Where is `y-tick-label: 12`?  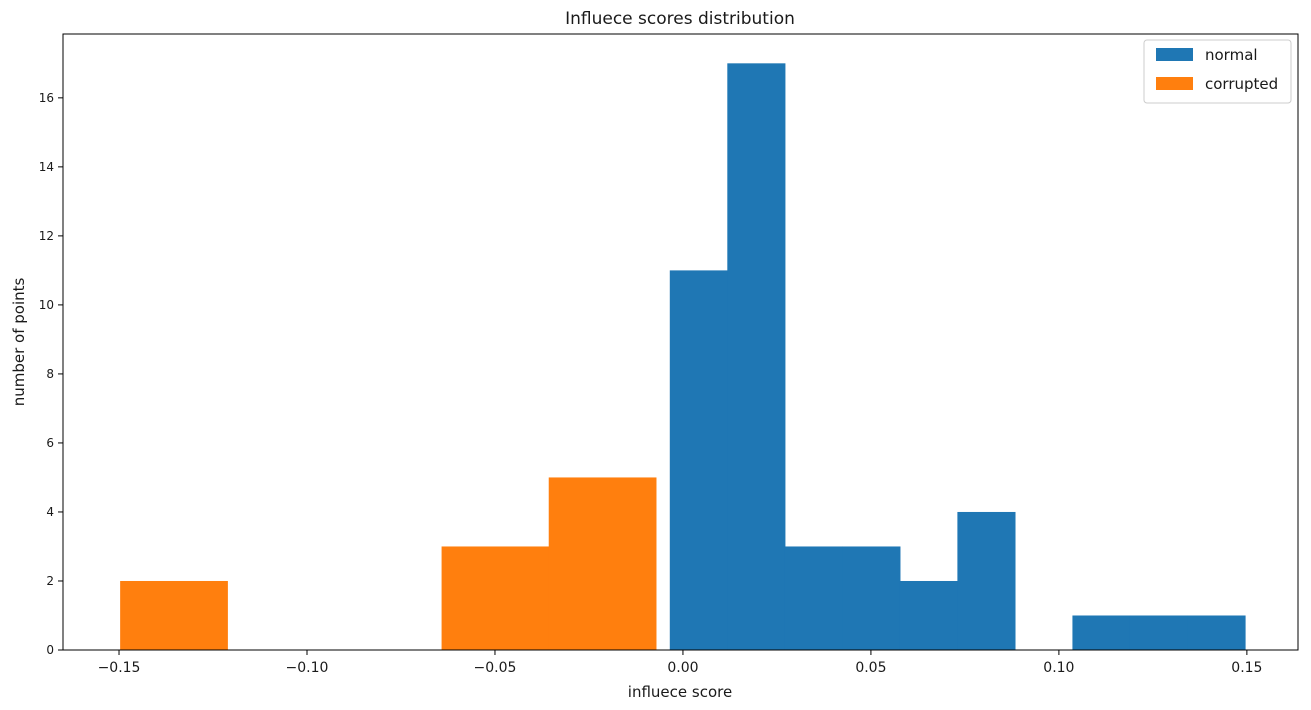
y-tick-label: 12 is located at coordinates (46, 236).